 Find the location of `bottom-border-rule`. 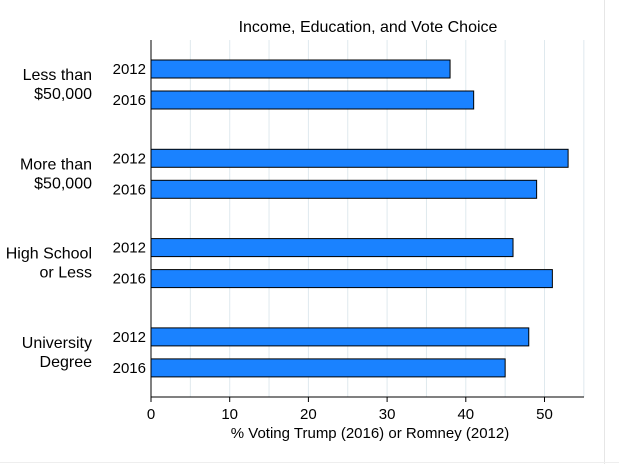

bottom-border-rule is located at coordinates (309, 462).